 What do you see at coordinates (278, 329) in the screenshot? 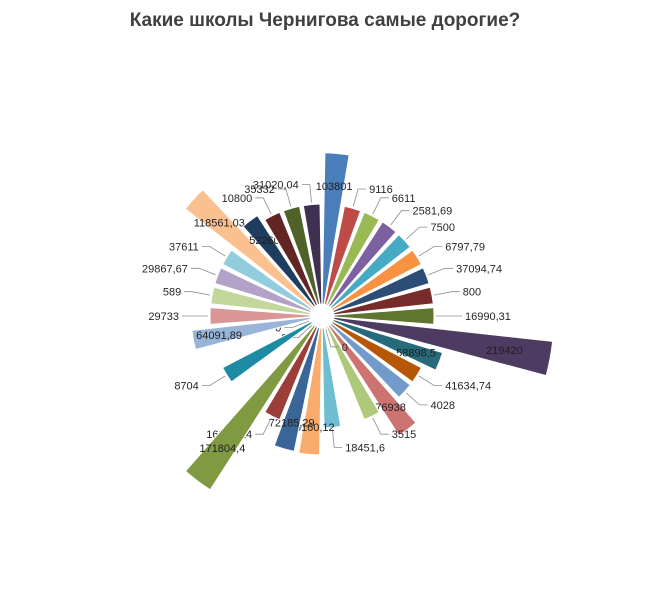
I see `data-label-24: 0` at bounding box center [278, 329].